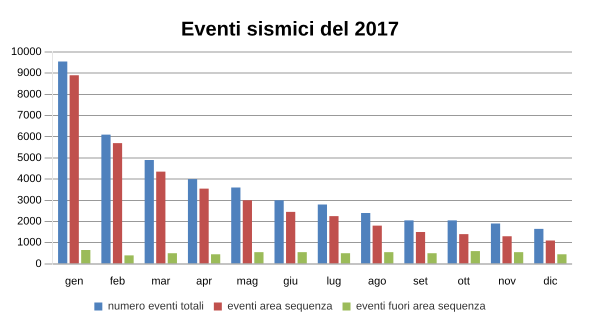 The height and width of the screenshot is (330, 600). What do you see at coordinates (421, 306) in the screenshot?
I see `legend-label: eventi fuori area sequenza` at bounding box center [421, 306].